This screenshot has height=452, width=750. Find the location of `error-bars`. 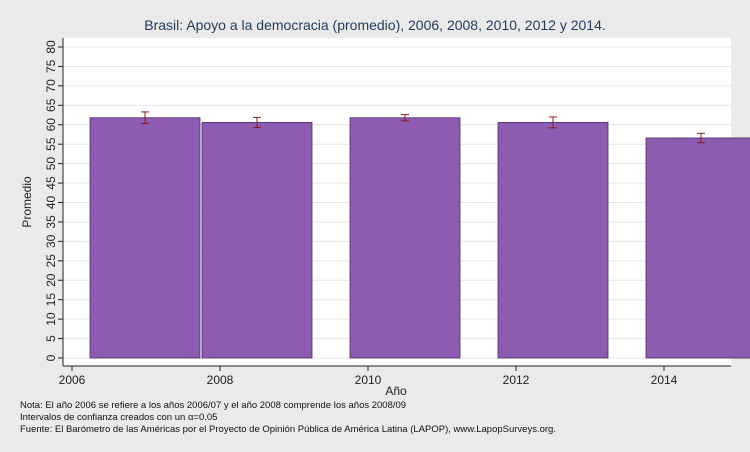

error-bars is located at coordinates (423, 127).